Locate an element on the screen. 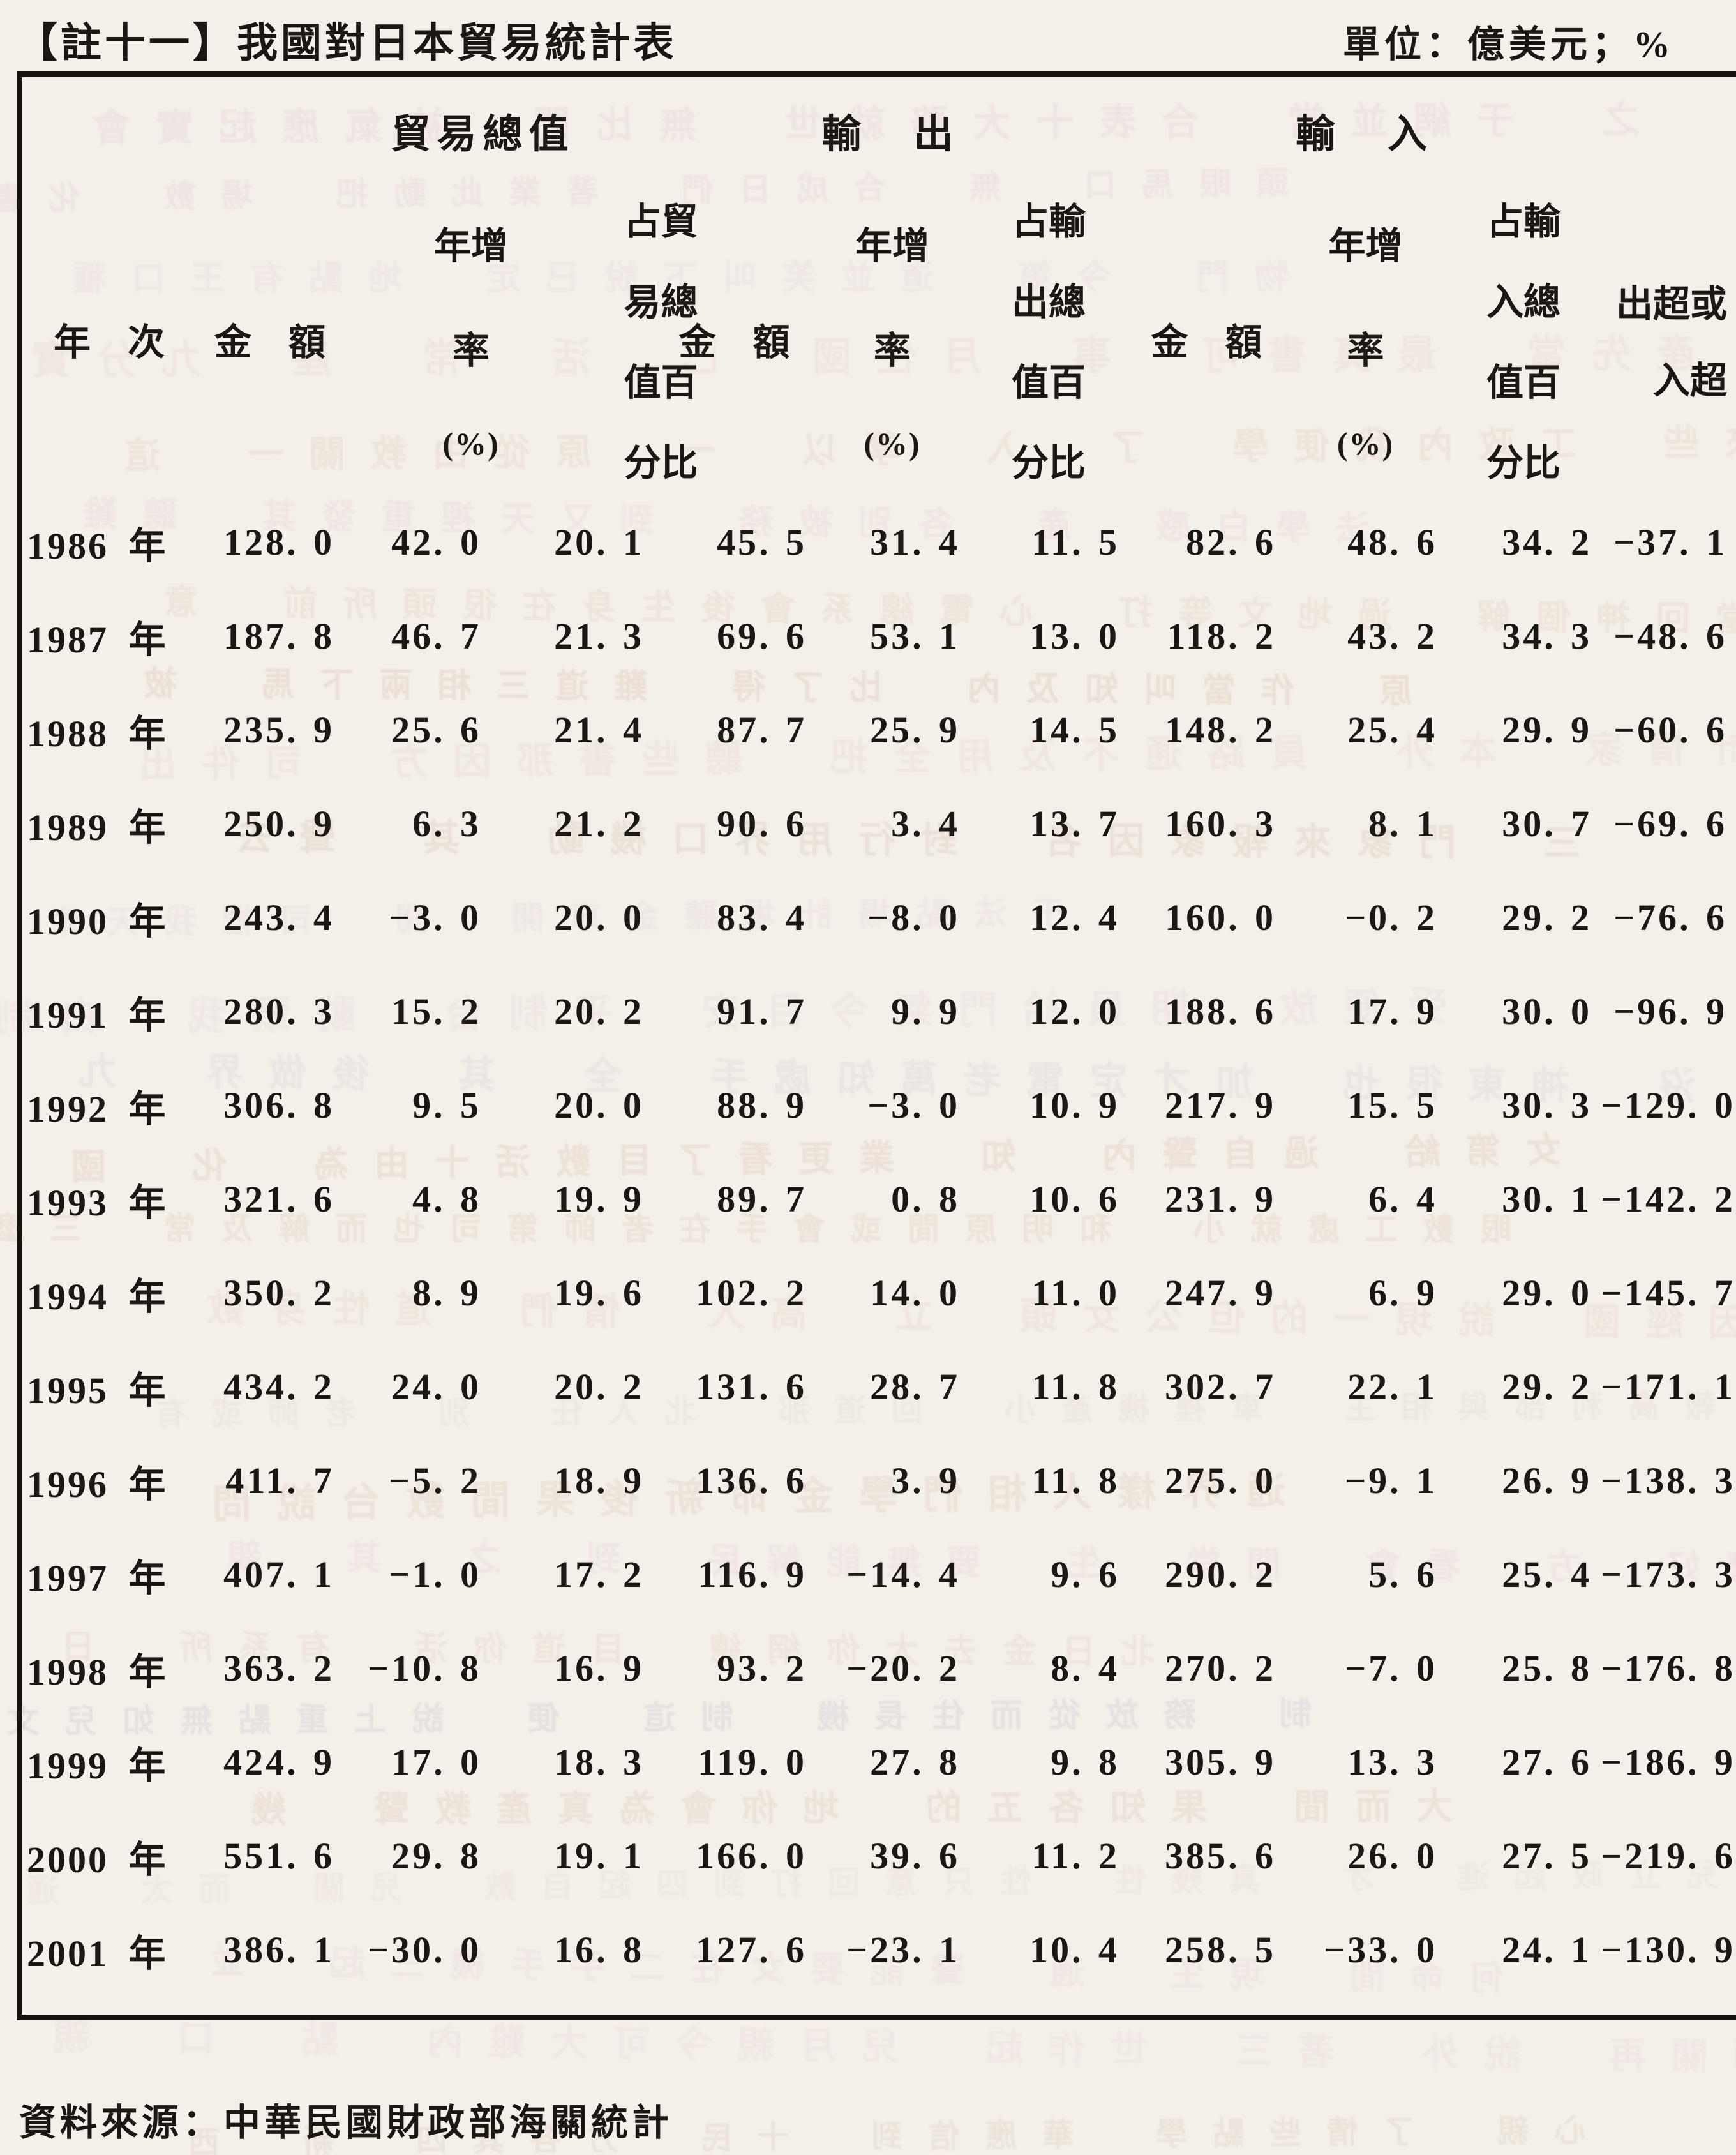 The image size is (1736, 2155). column-header-trade-growth: 年增 率 (%) is located at coordinates (470, 344).